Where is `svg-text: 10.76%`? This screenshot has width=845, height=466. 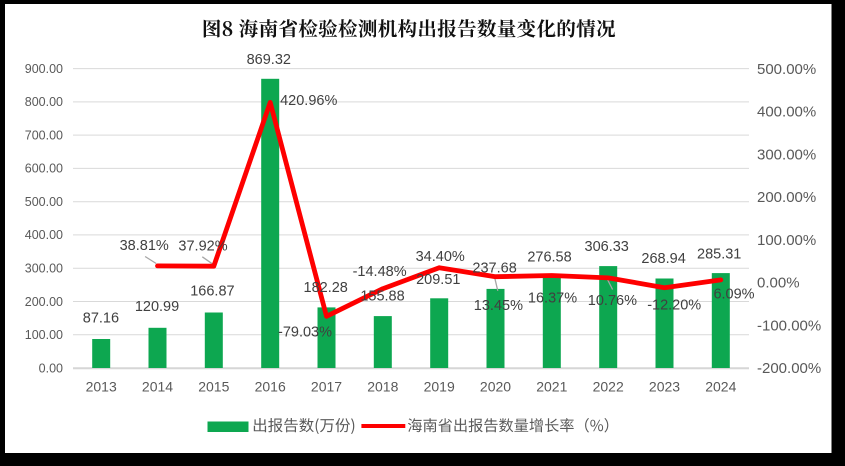
svg-text: 10.76% is located at coordinates (612, 301).